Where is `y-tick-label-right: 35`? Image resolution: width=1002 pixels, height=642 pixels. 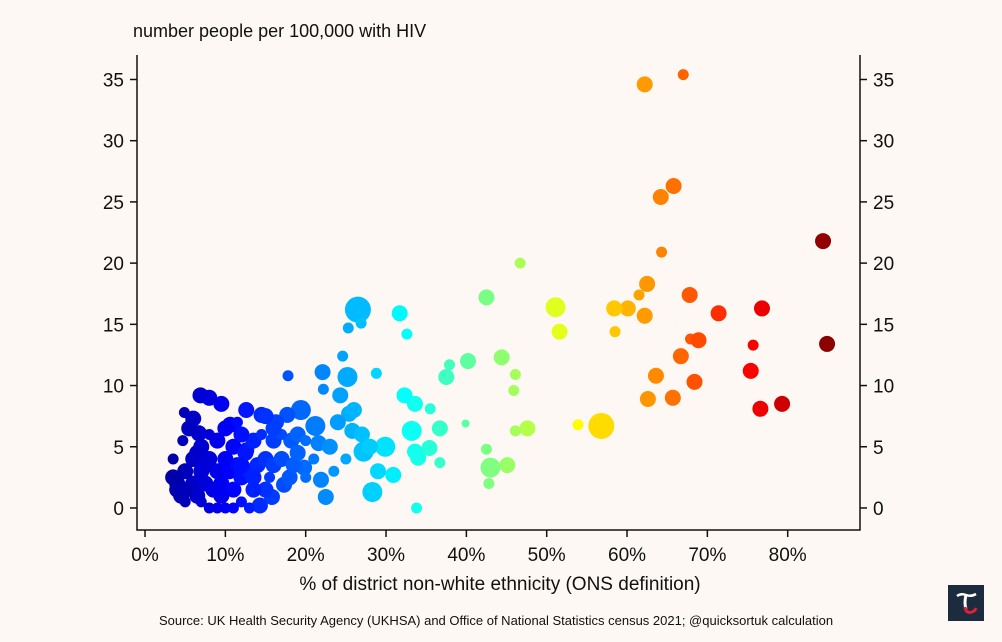
y-tick-label-right: 35 is located at coordinates (883, 80).